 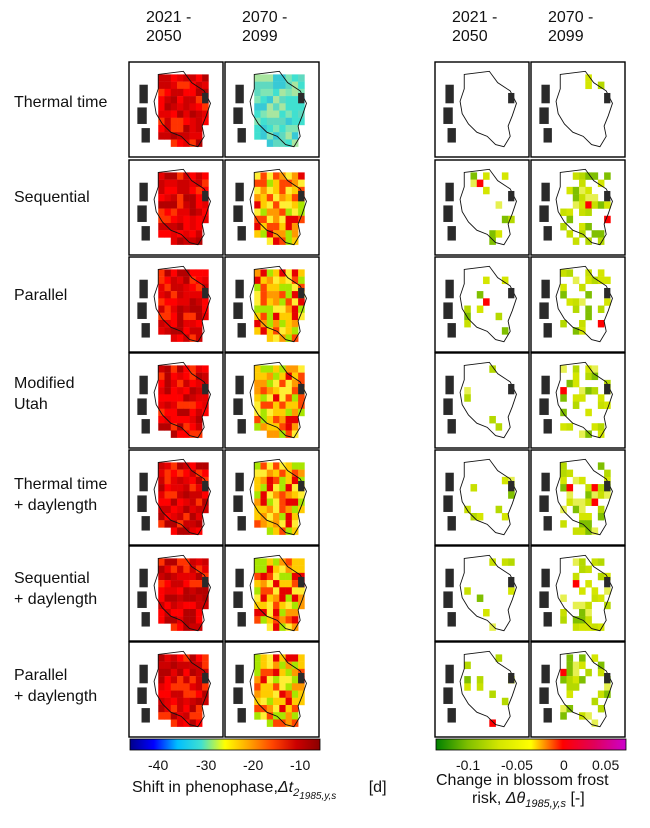 I want to click on col-header-right-2: 2070 - 2099, so click(x=571, y=27).